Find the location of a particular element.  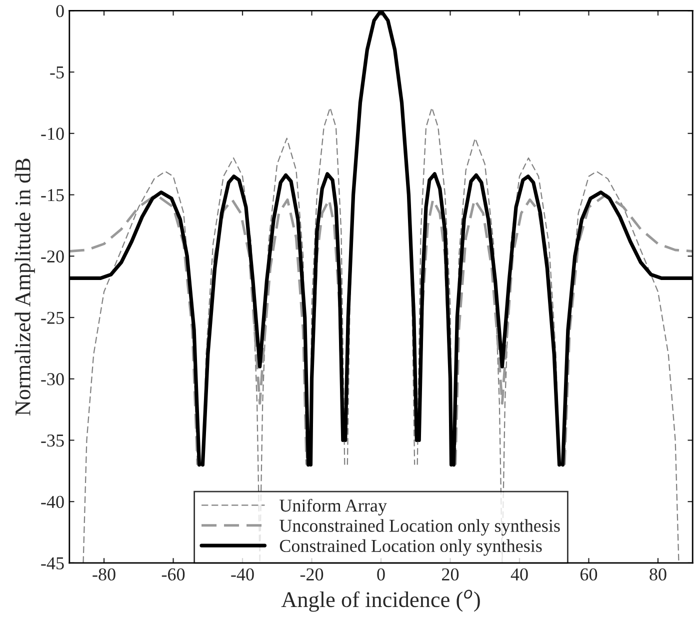

x-tick-label: -80 is located at coordinates (104, 574).